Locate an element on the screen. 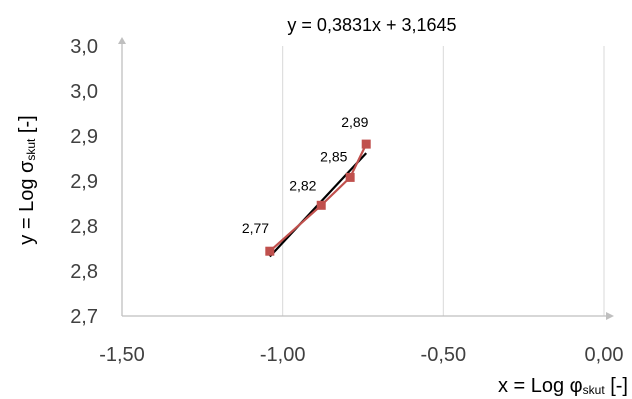 The image size is (632, 399). data-labels: 2,77 2,822,85 2,89 is located at coordinates (305, 175).